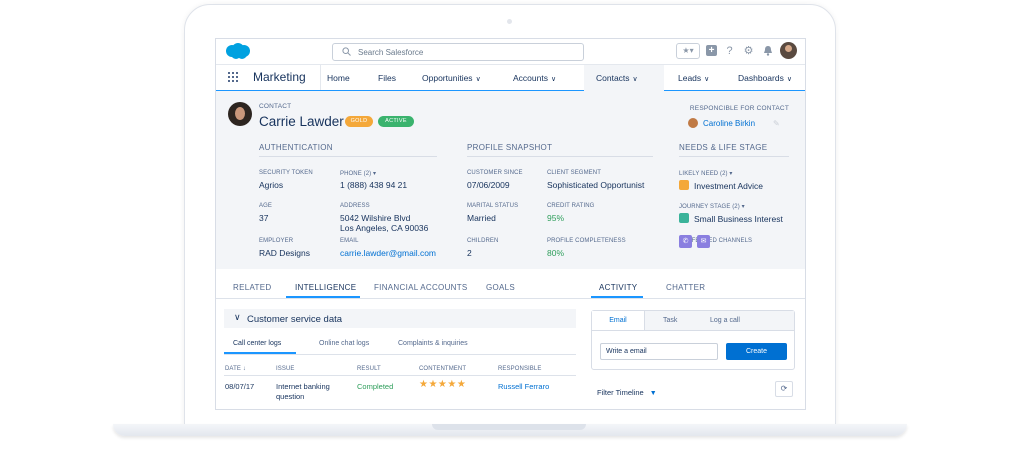 Image resolution: width=1018 pixels, height=450 pixels. I want to click on security-token-value: Agrios, so click(271, 185).